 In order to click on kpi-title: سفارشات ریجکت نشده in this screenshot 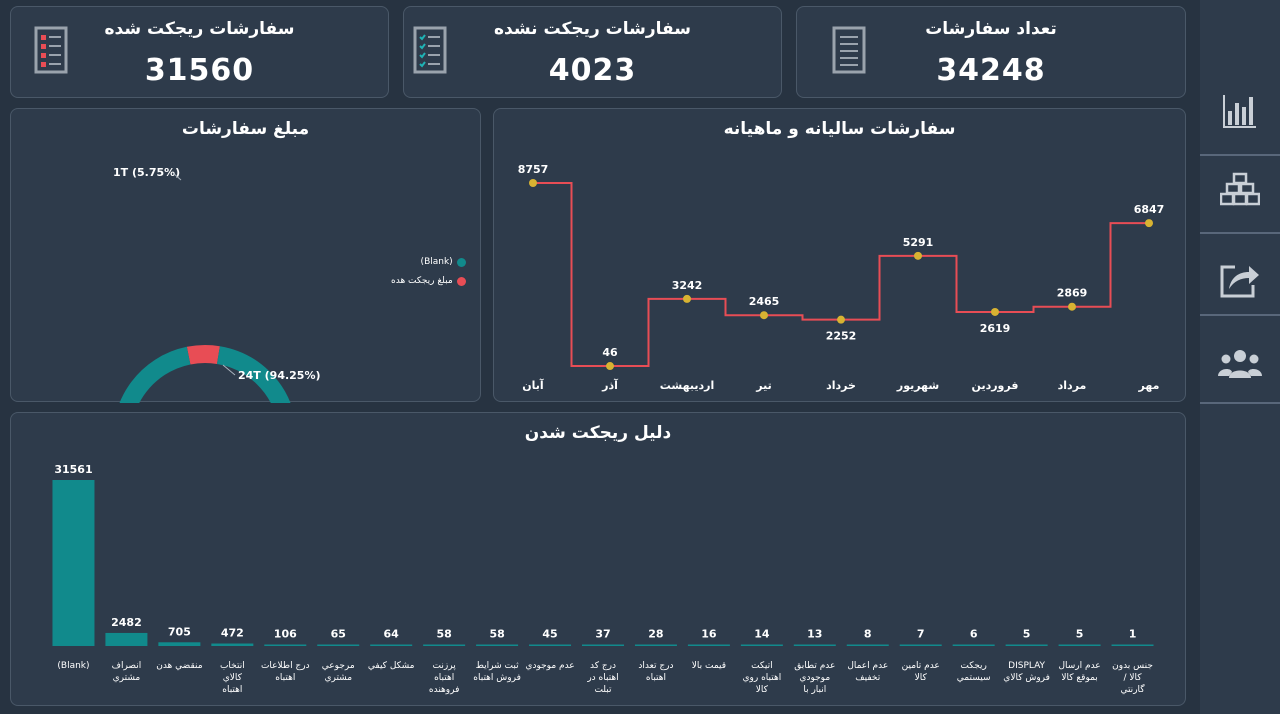, I will do `click(592, 29)`.